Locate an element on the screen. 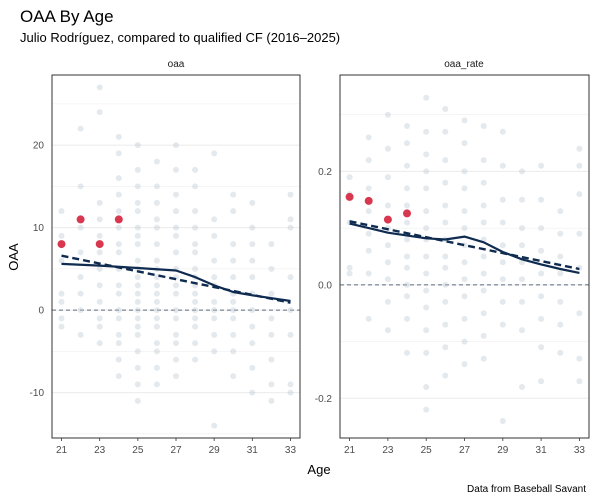 The width and height of the screenshot is (598, 502). chart-caption: Data from Baseball Savant is located at coordinates (526, 489).